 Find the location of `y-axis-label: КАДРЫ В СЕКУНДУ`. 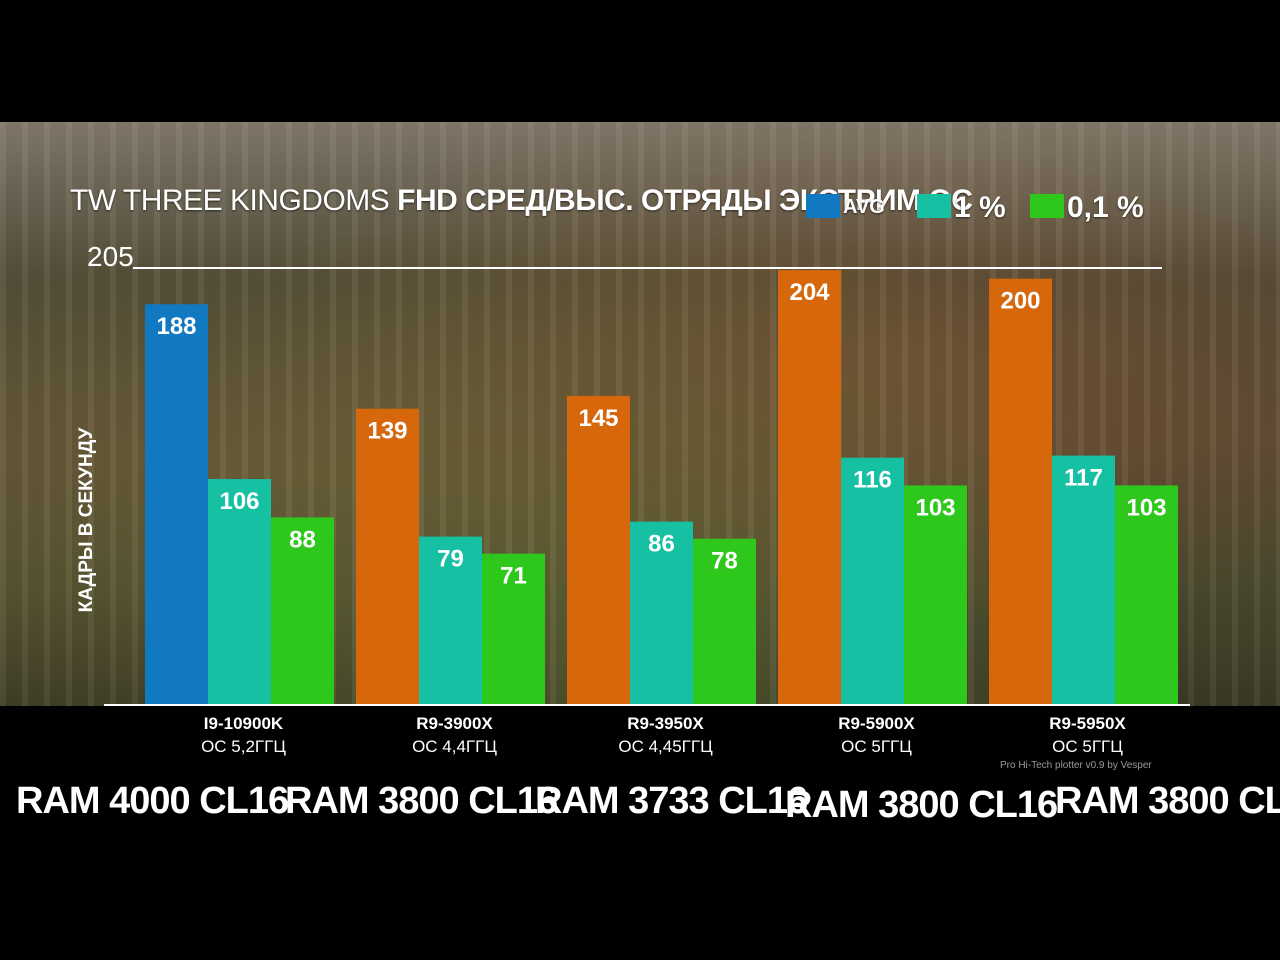

y-axis-label: КАДРЫ В СЕКУНДУ is located at coordinates (86, 519).